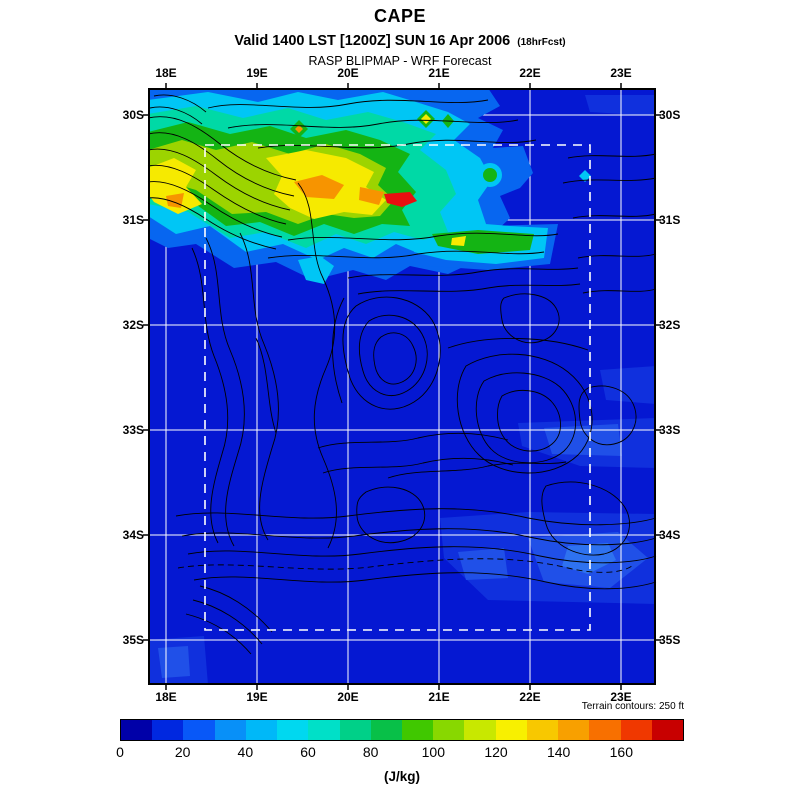 The image size is (800, 800). I want to click on x-axis-label-top: 21E, so click(439, 73).